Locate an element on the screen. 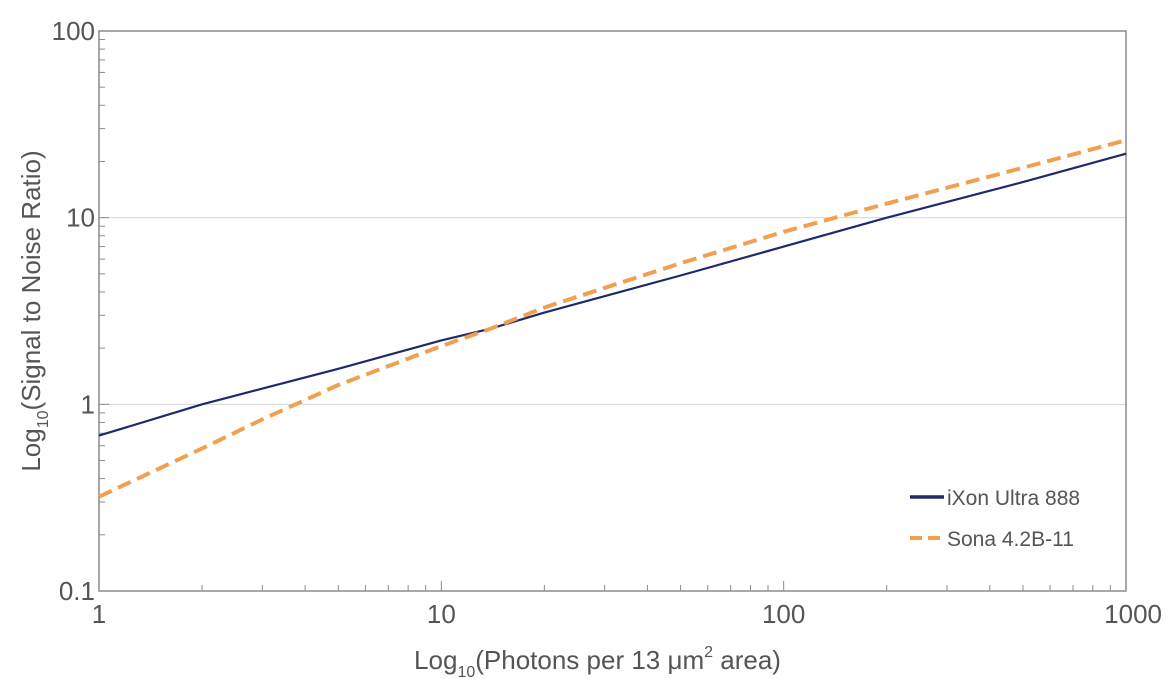 Image resolution: width=1169 pixels, height=679 pixels. legend-label-sona: Sona 4.2B-11 is located at coordinates (1010, 539).